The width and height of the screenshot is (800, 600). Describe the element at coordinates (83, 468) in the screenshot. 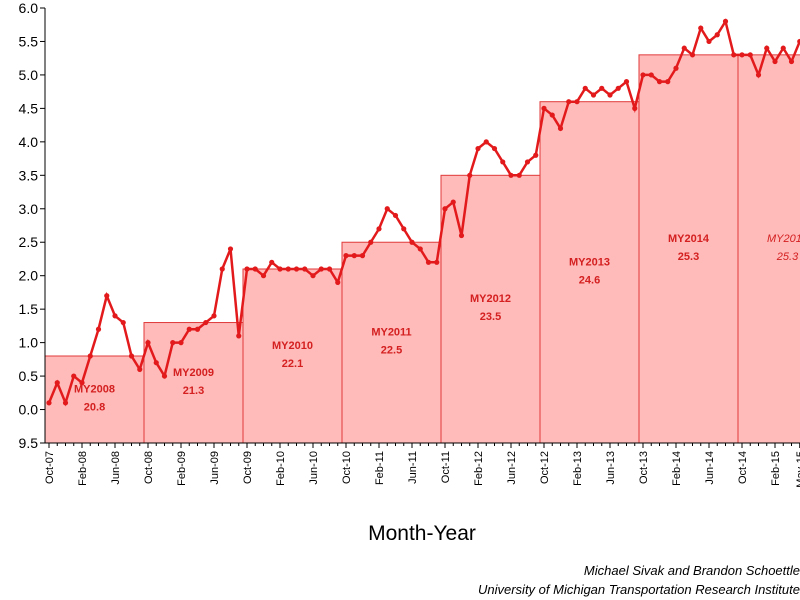

I see `x-tick-label: Feb-08` at that location.